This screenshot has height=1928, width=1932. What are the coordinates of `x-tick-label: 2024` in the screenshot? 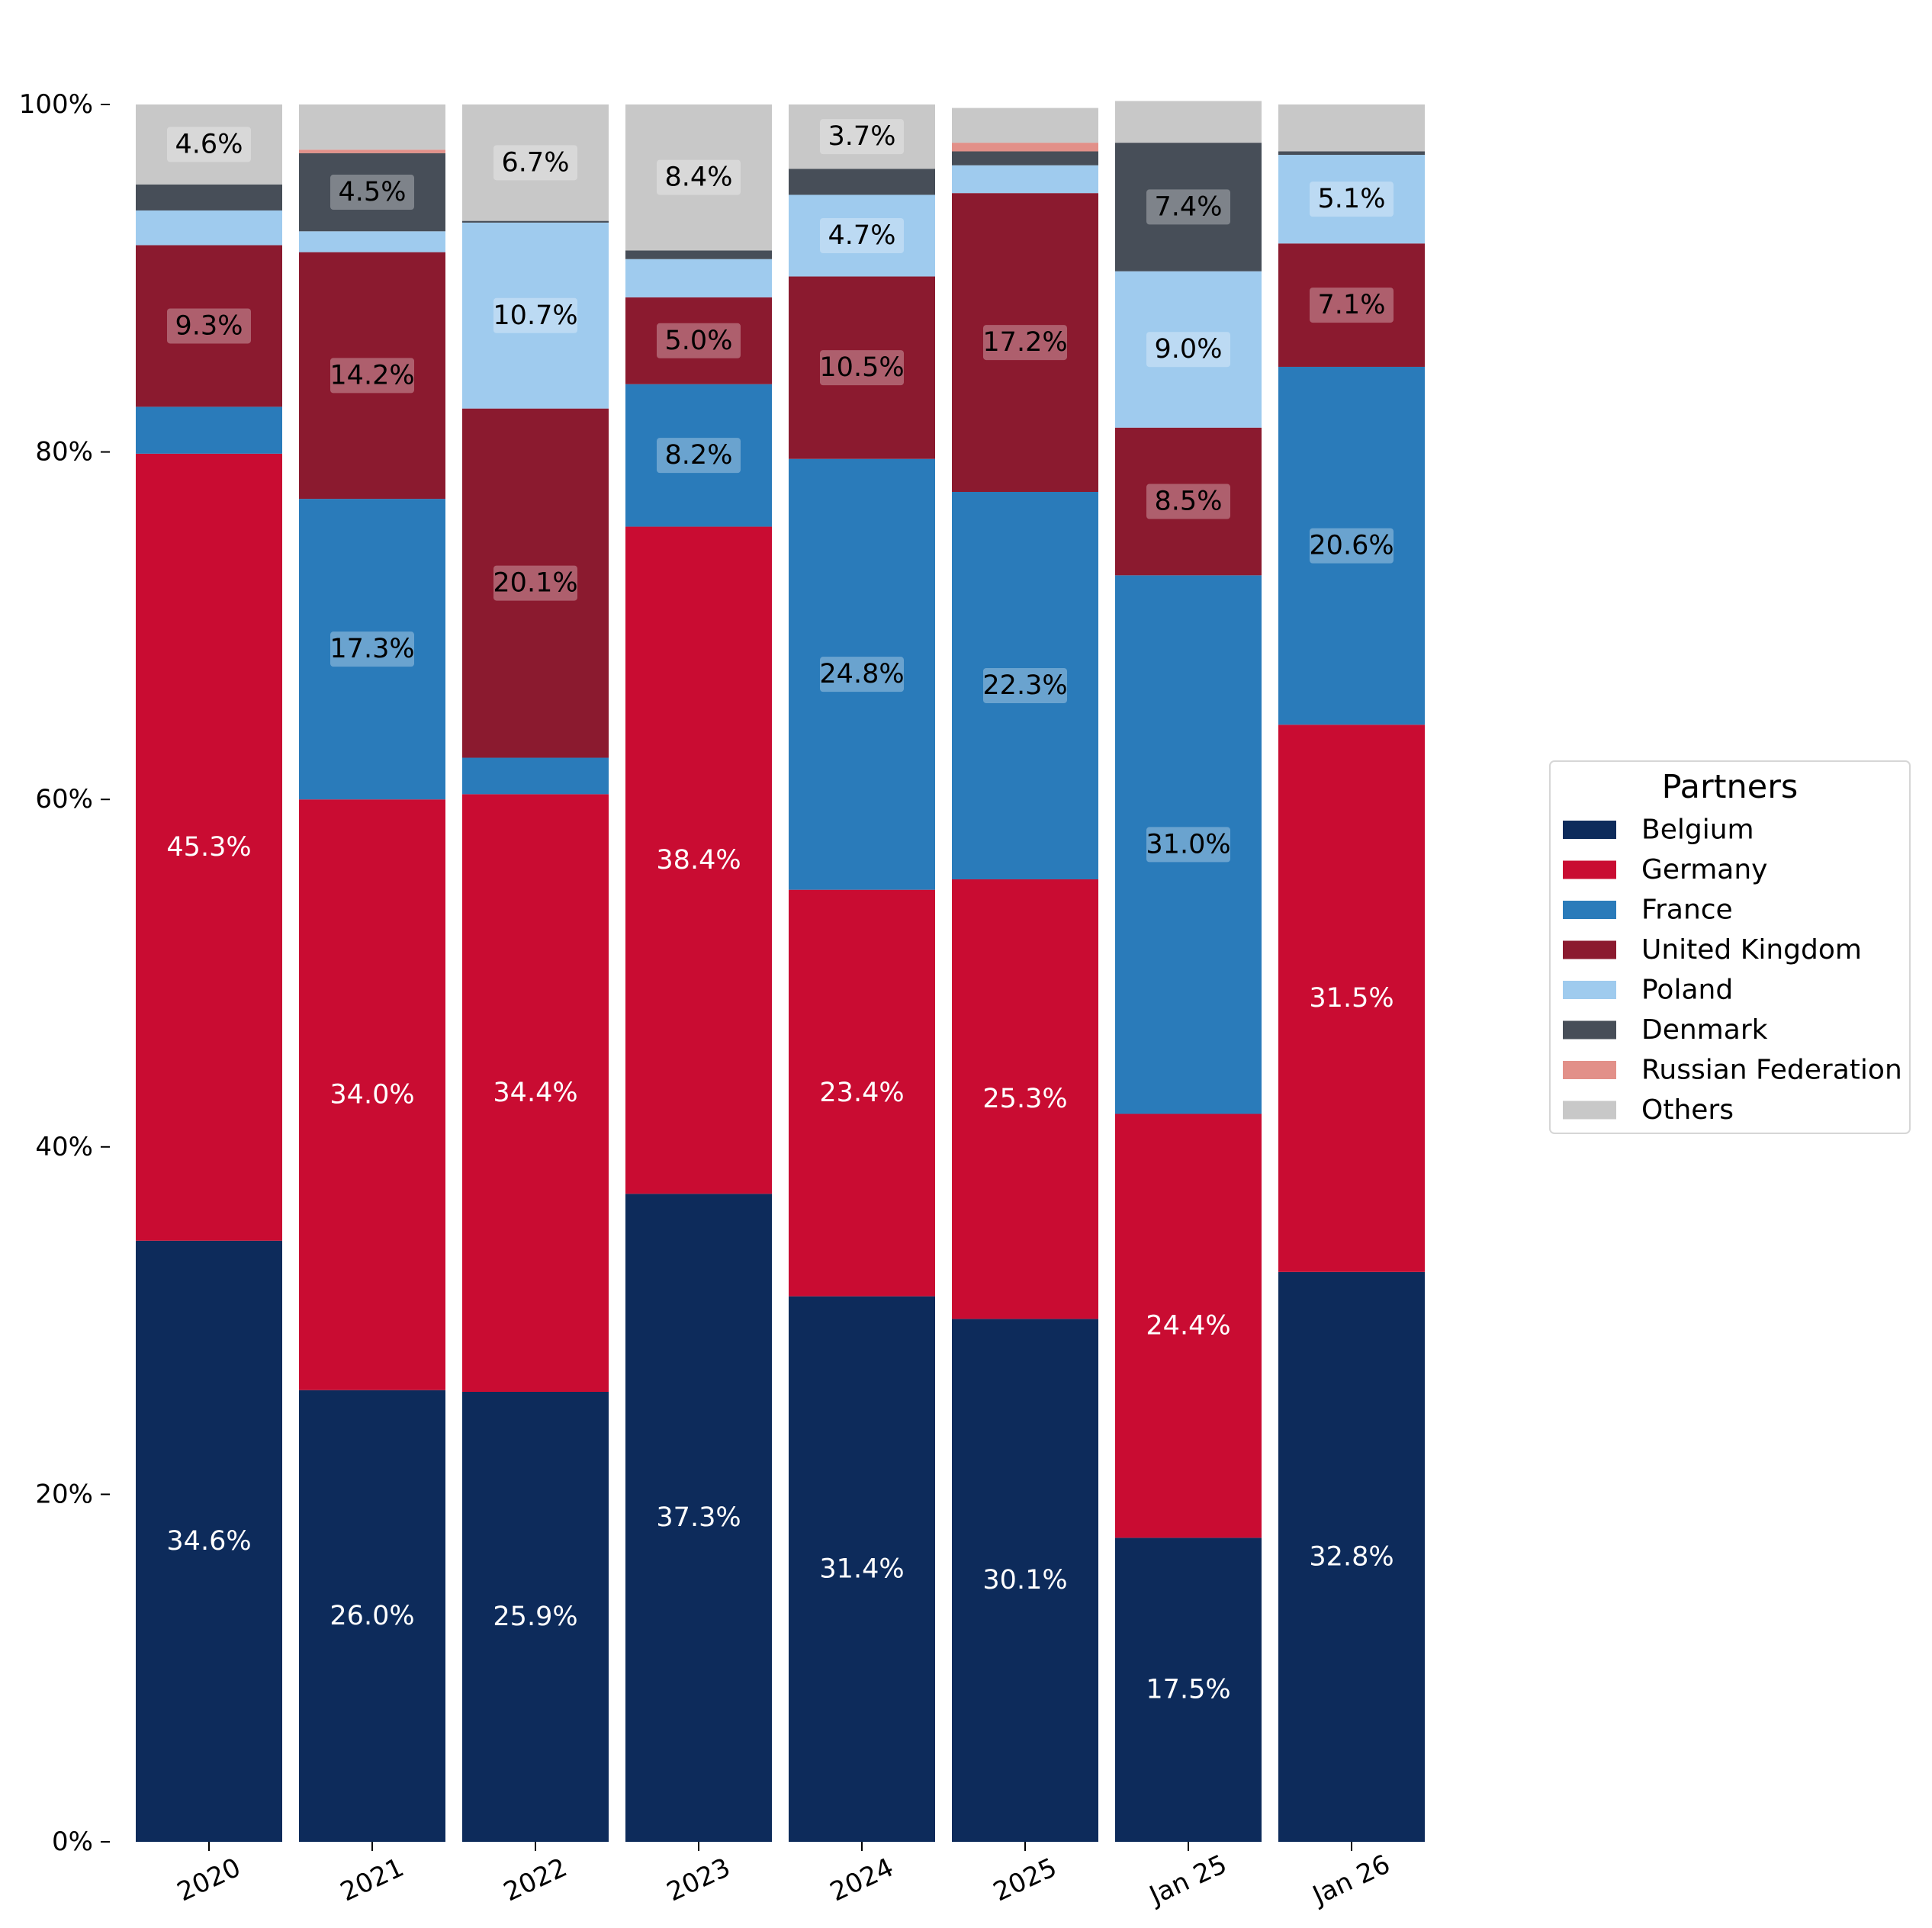 It's located at (861, 1880).